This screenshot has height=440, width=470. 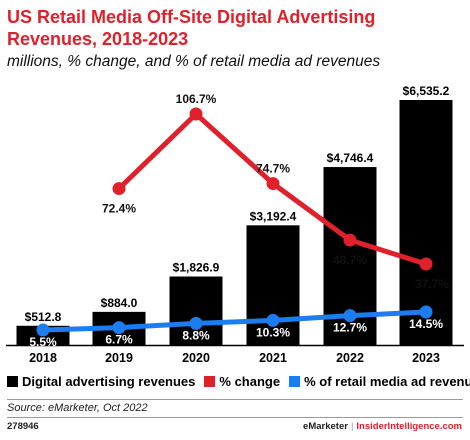 I want to click on legend-label-revenues: Digital advertising revenues, so click(x=109, y=381).